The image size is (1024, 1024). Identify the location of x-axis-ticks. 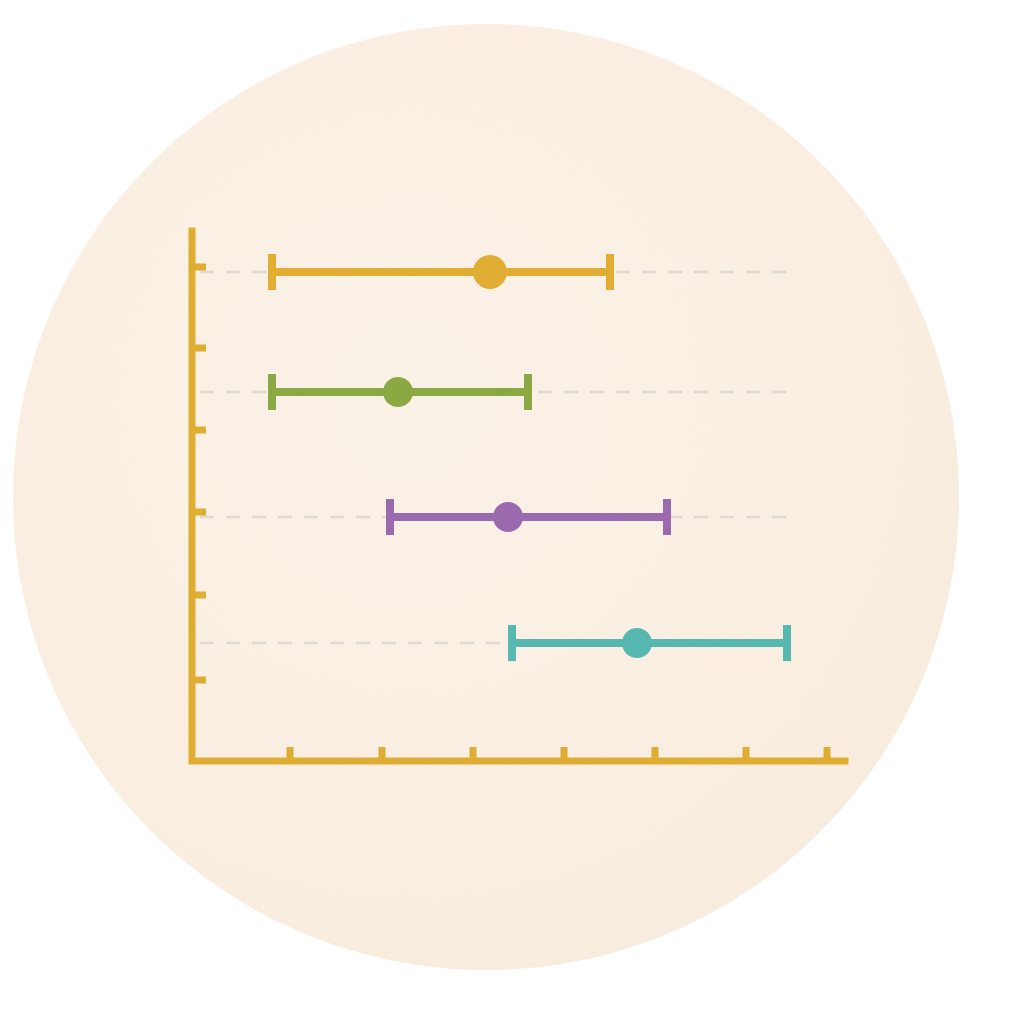
(558, 753).